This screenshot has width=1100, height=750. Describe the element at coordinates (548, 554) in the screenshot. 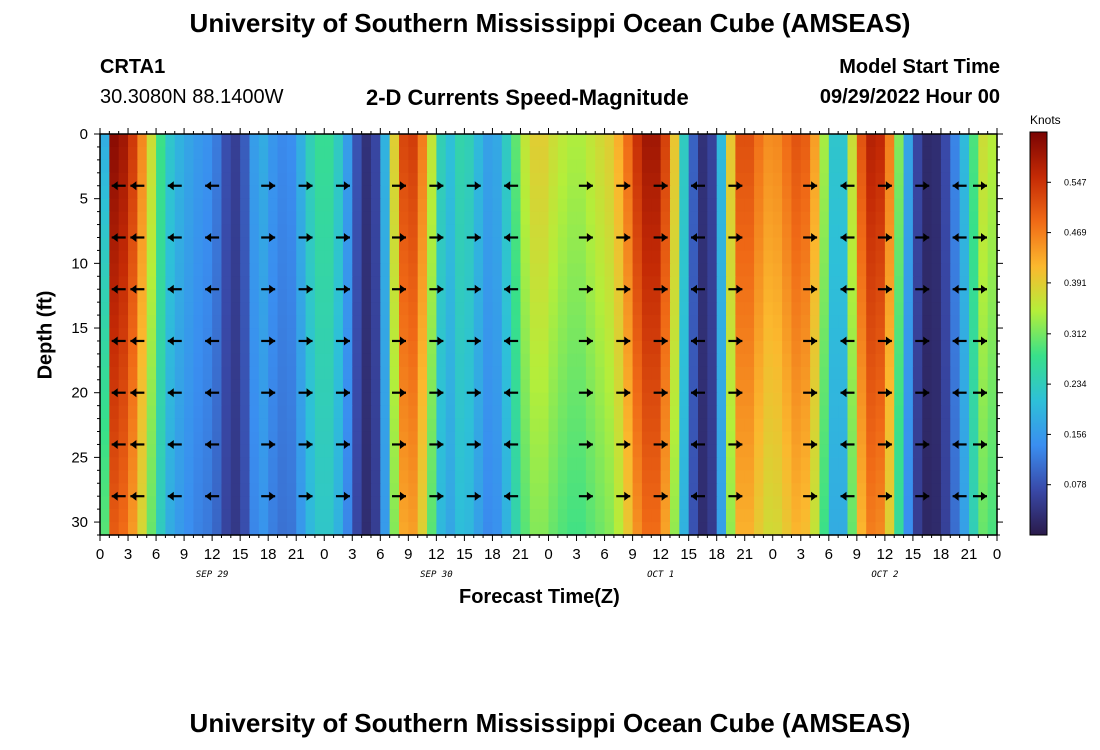

I see `x-tick-label: 0` at that location.